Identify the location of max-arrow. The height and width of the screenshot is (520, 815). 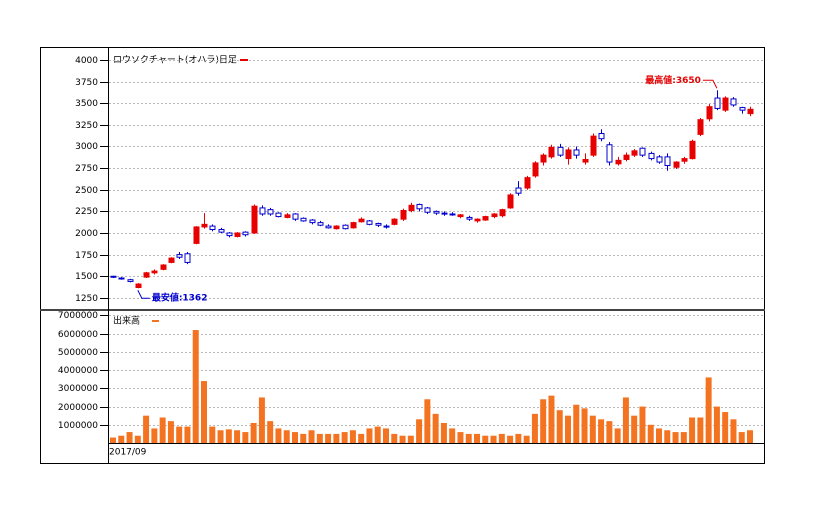
(710, 84).